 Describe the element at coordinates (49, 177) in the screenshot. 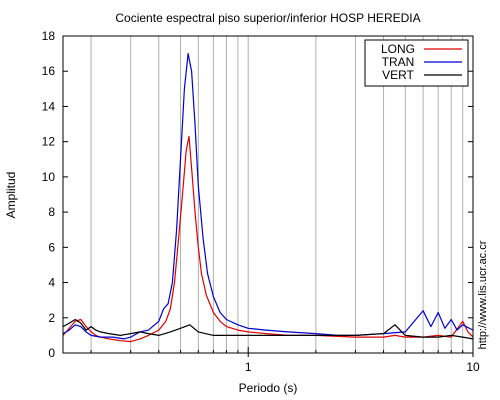

I see `y-tick-label: 10` at that location.